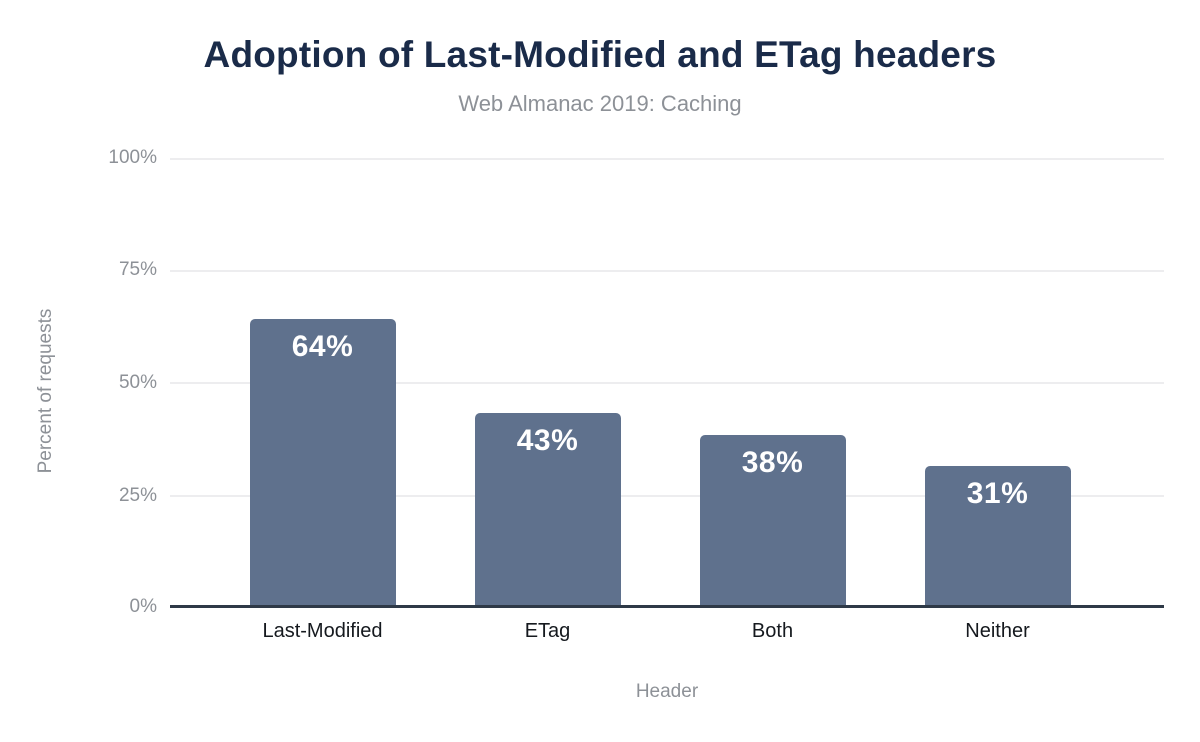  What do you see at coordinates (772, 631) in the screenshot?
I see `x-tick-label: Both` at bounding box center [772, 631].